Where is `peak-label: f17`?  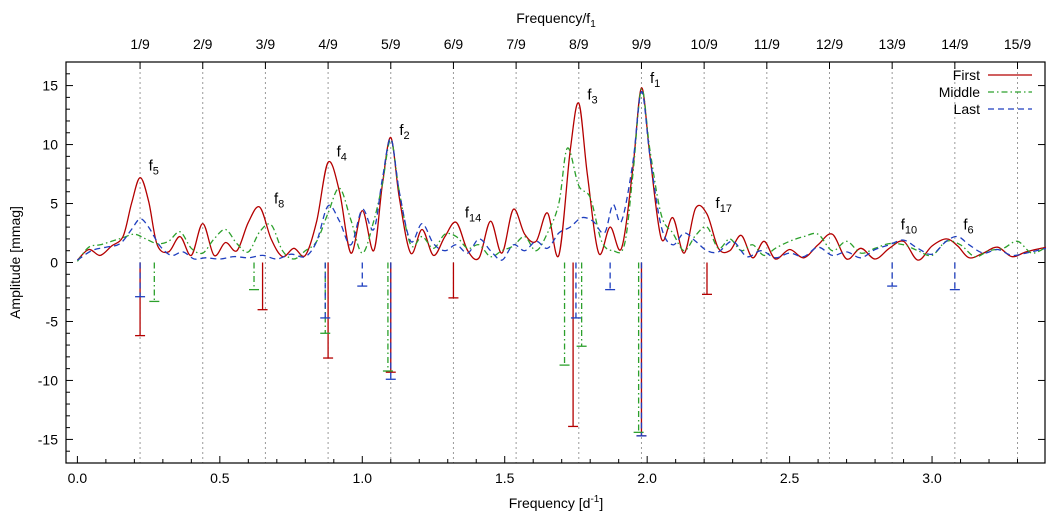
peak-label: f17 is located at coordinates (724, 205).